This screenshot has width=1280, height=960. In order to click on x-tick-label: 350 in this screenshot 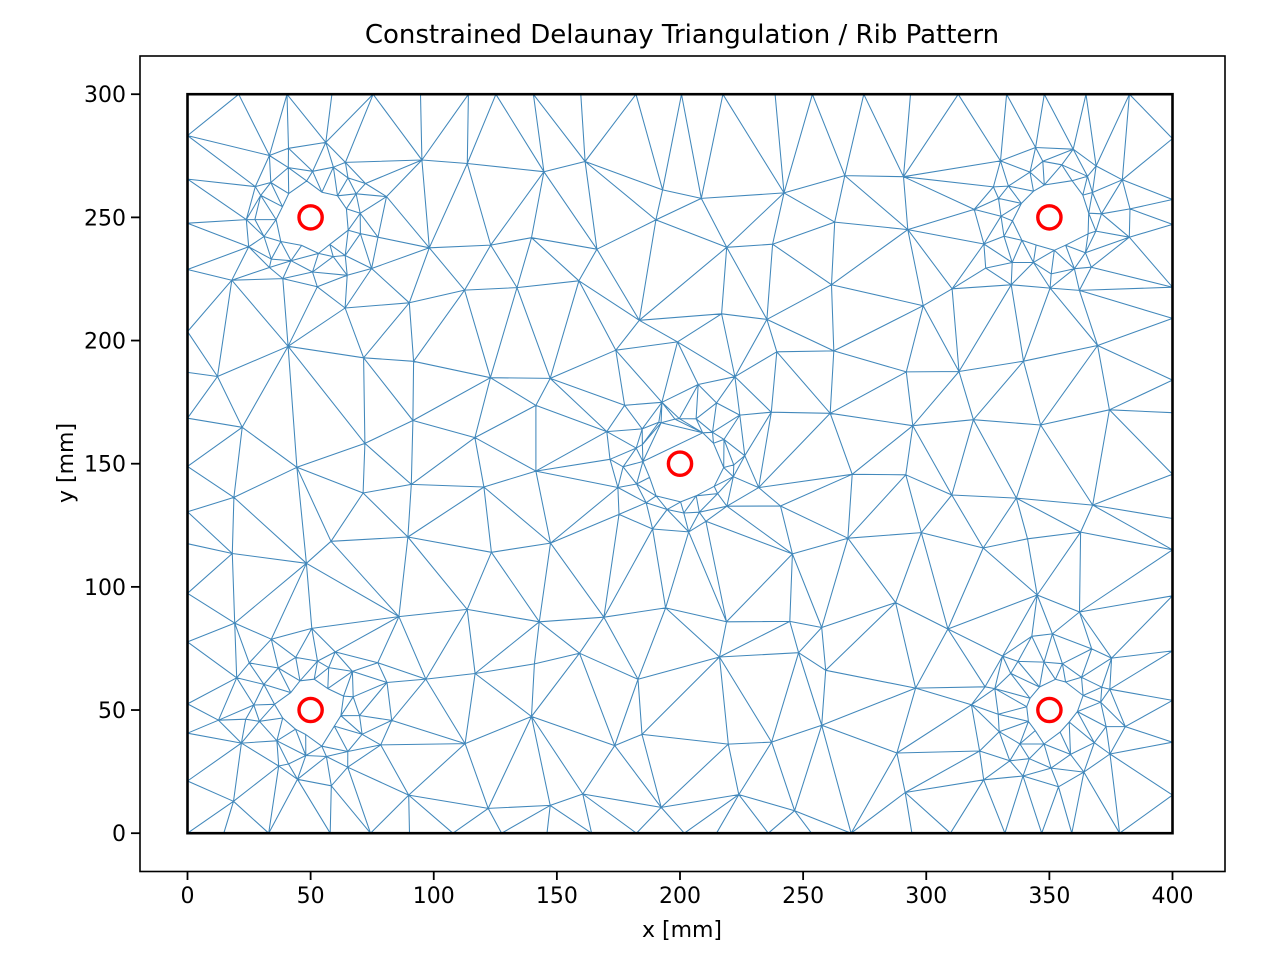, I will do `click(1049, 896)`.